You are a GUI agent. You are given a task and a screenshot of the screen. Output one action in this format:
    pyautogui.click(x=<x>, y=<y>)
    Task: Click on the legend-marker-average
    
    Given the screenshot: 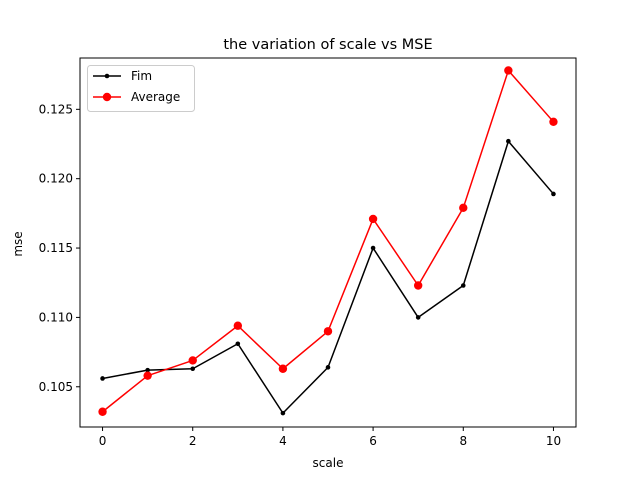 What is the action you would take?
    pyautogui.click(x=107, y=97)
    